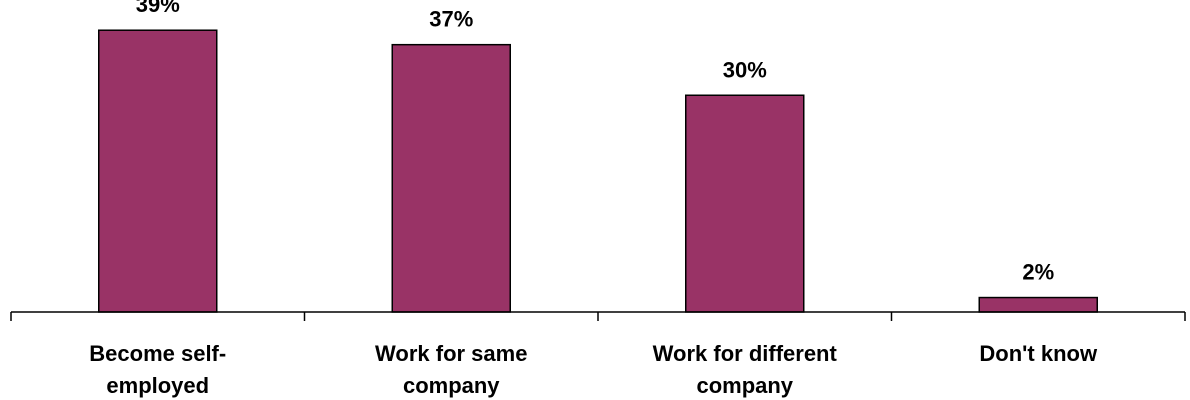 Image resolution: width=1190 pixels, height=400 pixels. I want to click on bar-value-label: 37%, so click(451, 19).